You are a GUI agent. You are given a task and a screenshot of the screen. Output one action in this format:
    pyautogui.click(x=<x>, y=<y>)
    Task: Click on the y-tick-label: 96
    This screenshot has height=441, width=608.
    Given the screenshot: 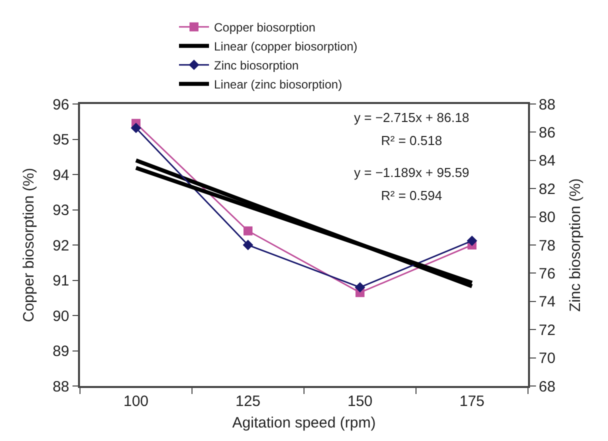 What is the action you would take?
    pyautogui.click(x=61, y=105)
    